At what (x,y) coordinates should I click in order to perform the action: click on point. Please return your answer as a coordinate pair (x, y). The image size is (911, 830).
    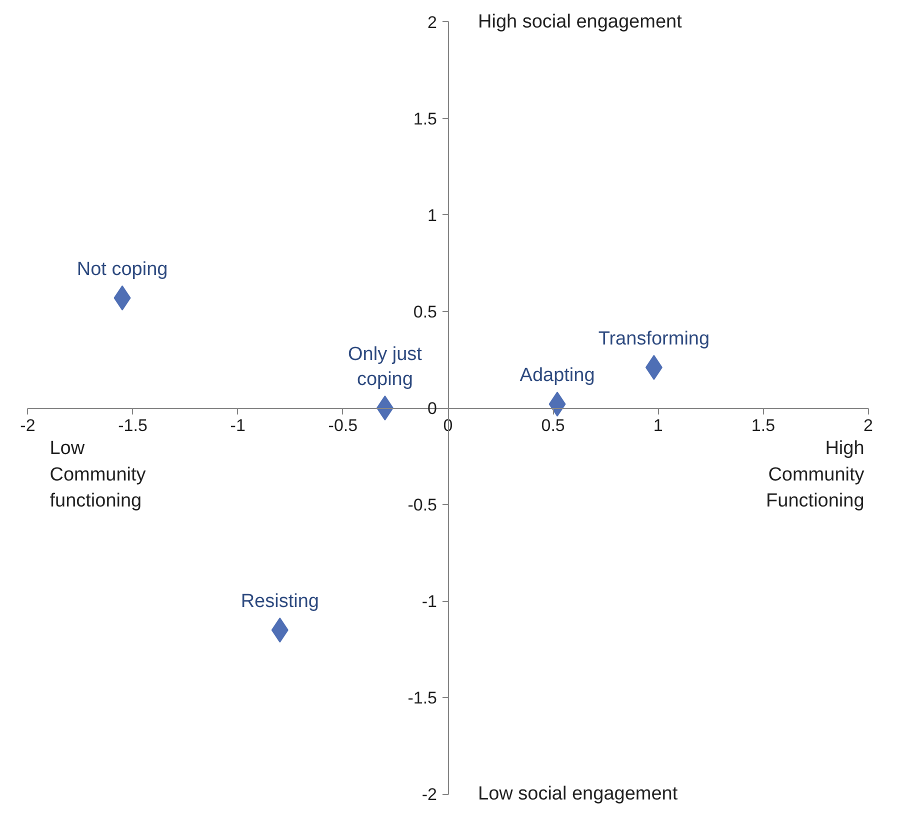
    Looking at the image, I should click on (385, 408).